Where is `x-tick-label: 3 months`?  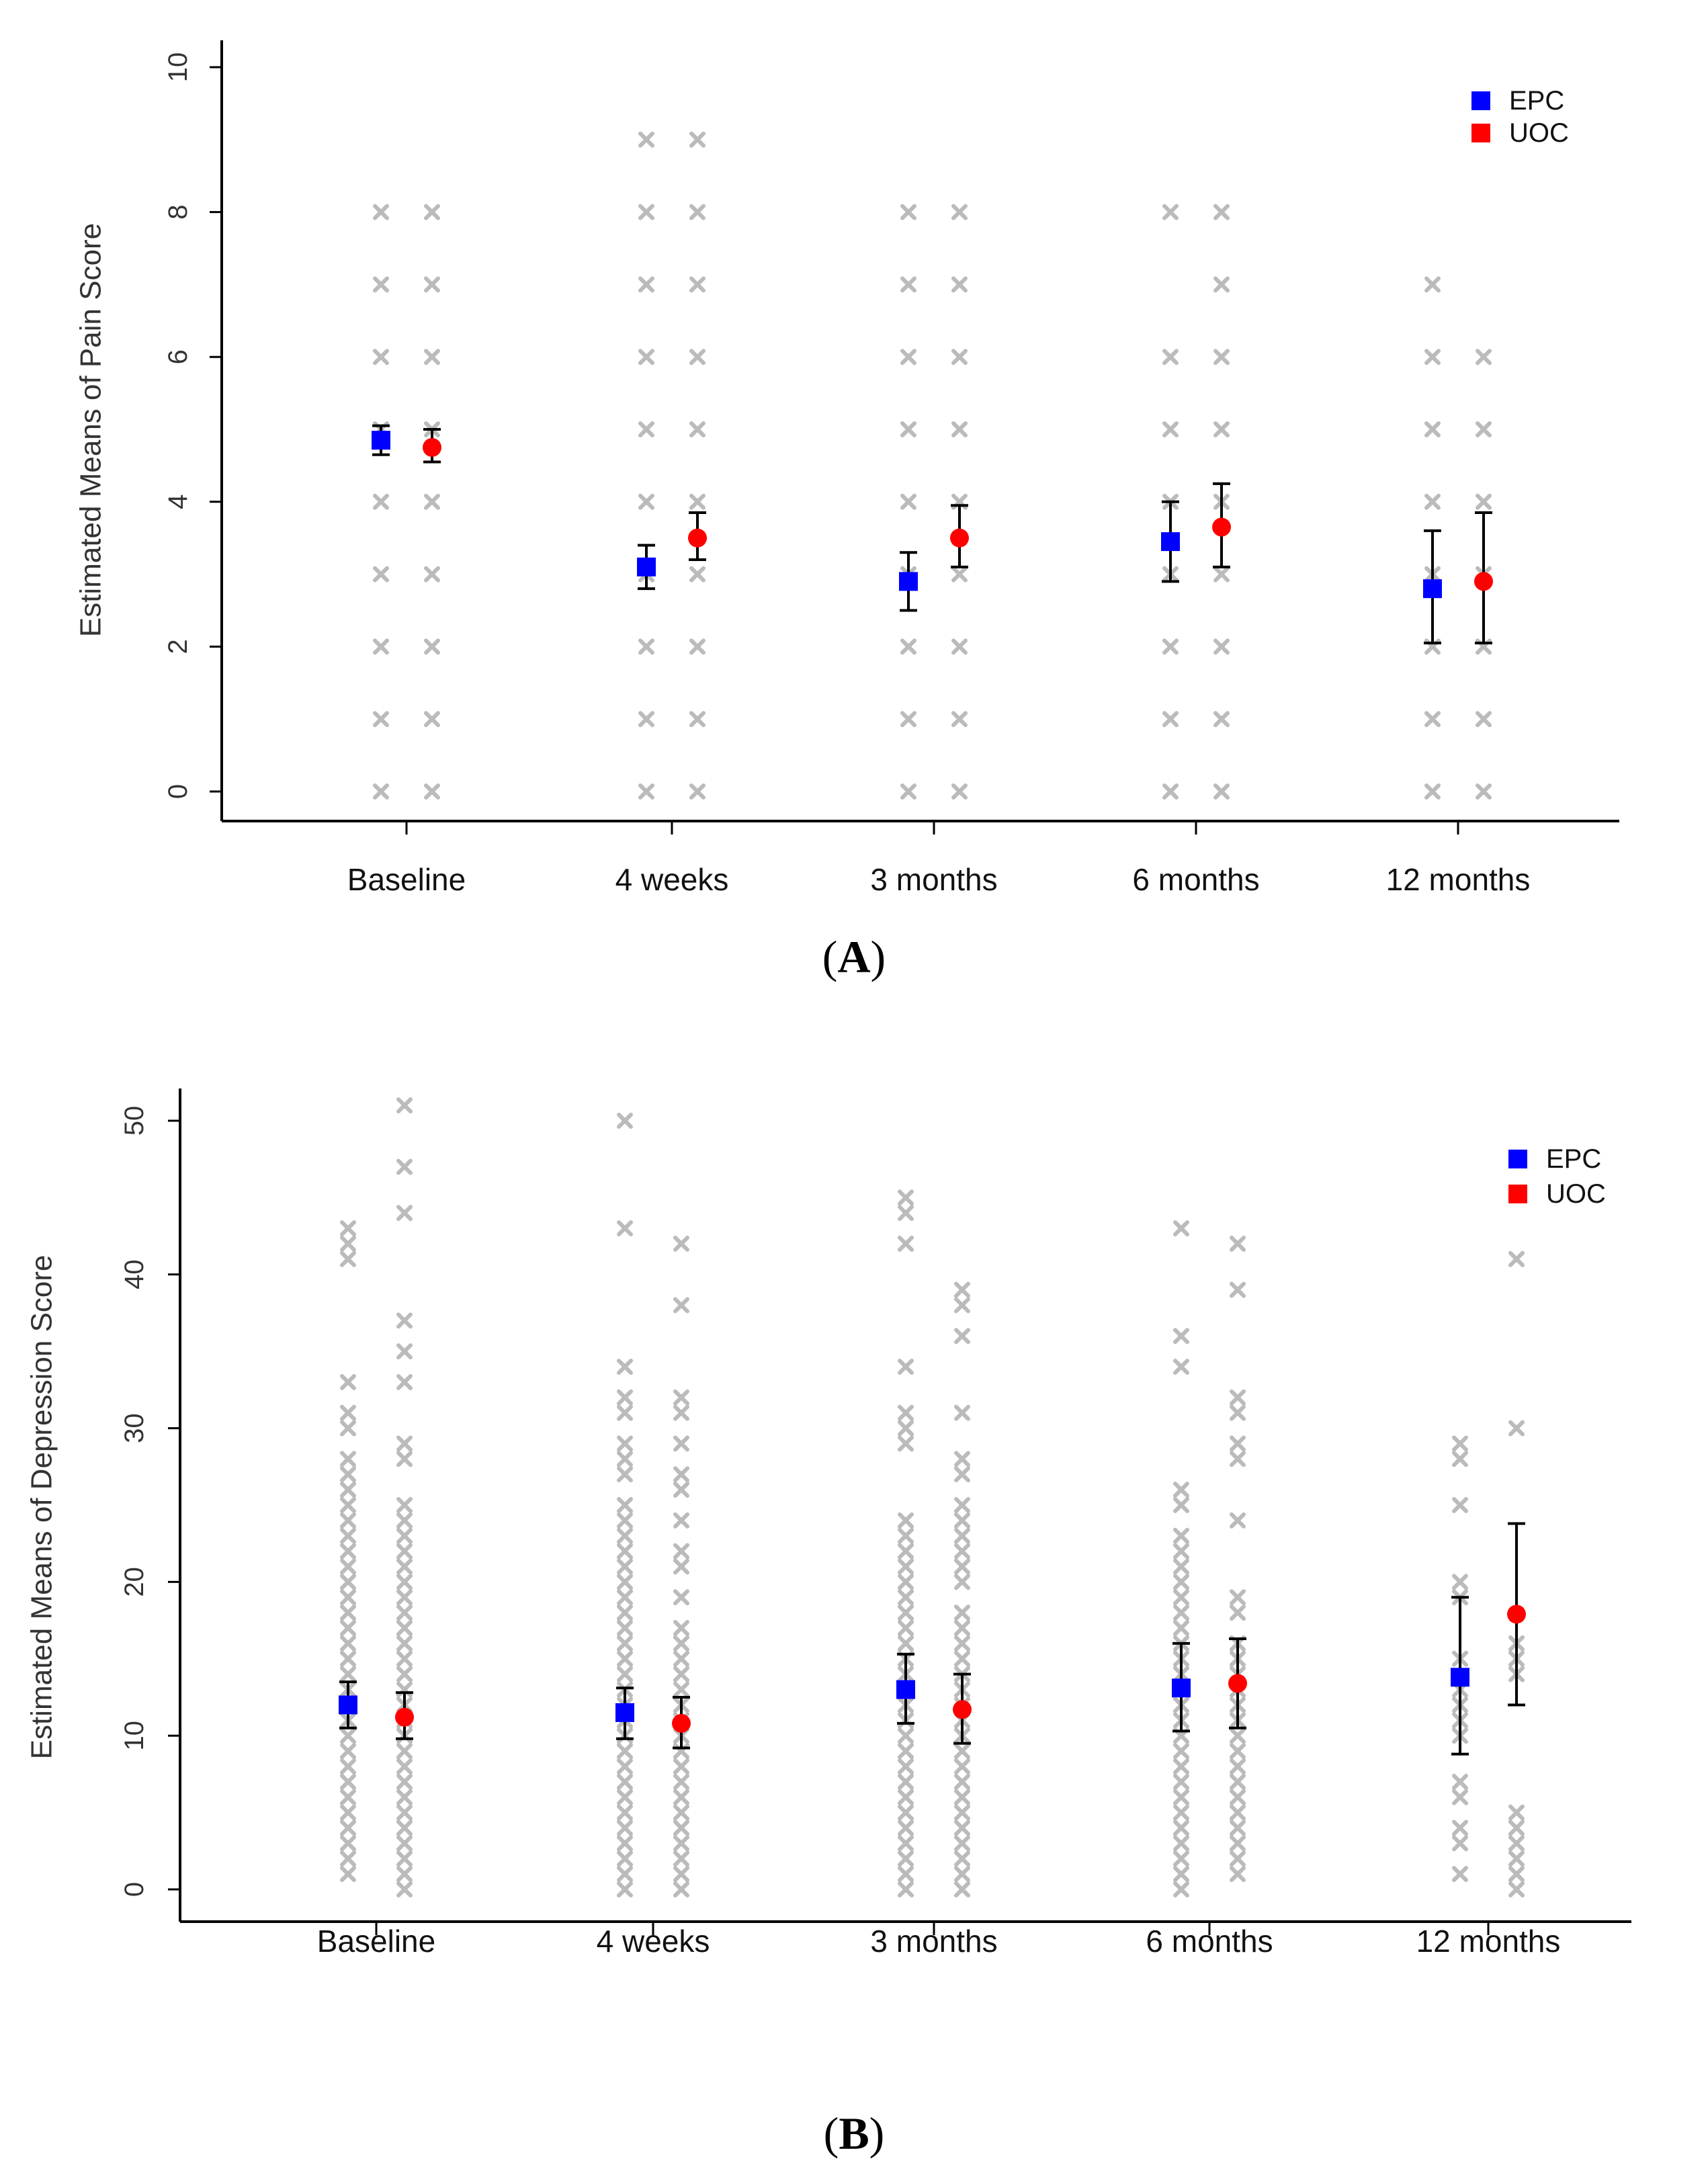 x-tick-label: 3 months is located at coordinates (933, 1941).